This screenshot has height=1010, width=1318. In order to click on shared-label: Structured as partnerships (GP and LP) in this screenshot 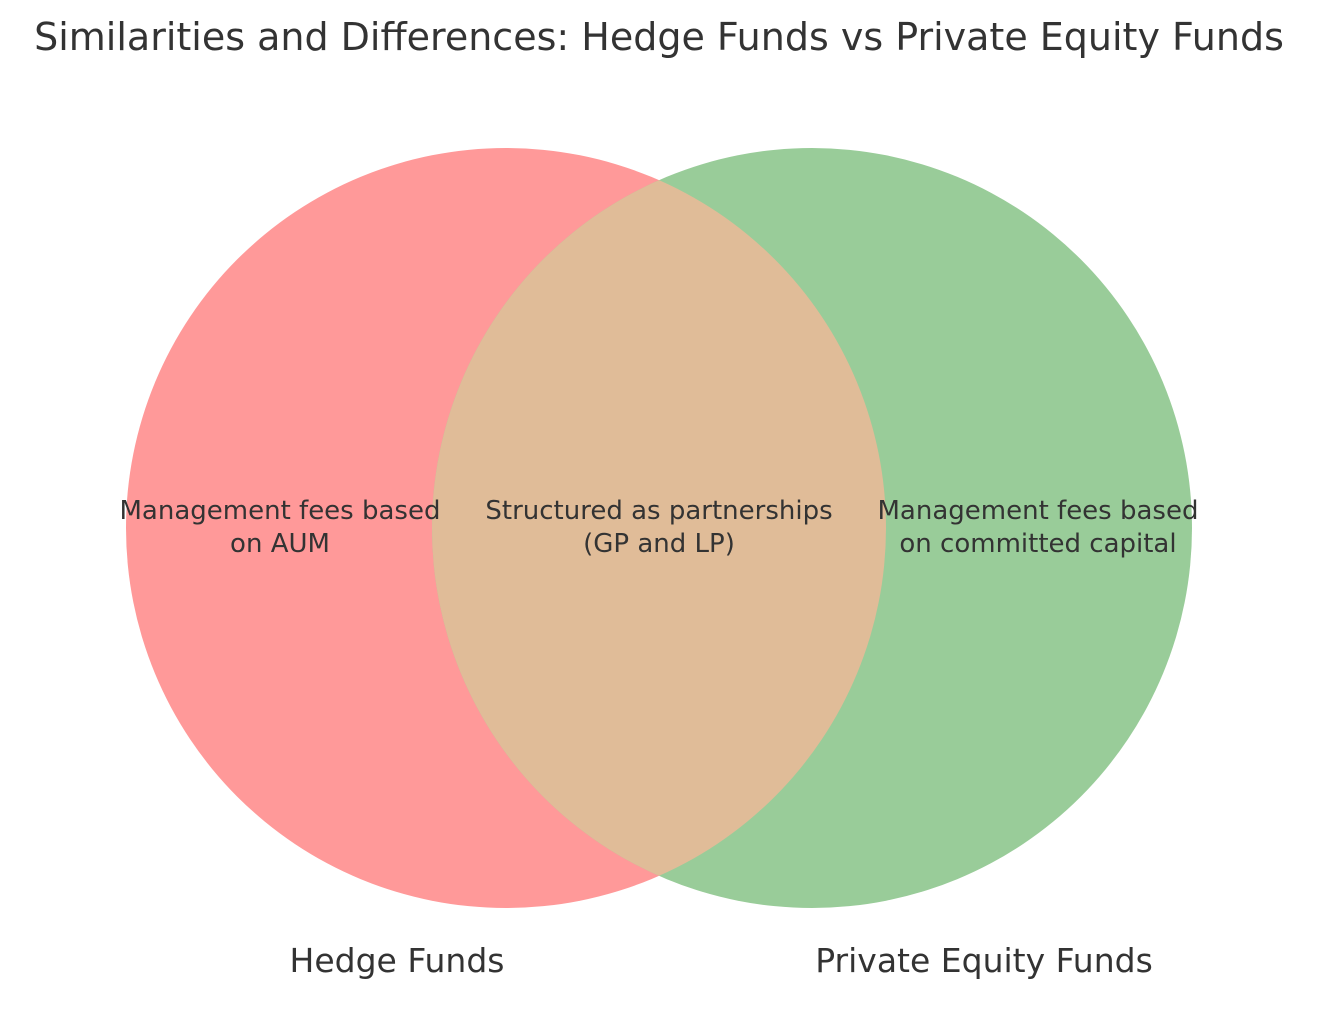, I will do `click(658, 527)`.